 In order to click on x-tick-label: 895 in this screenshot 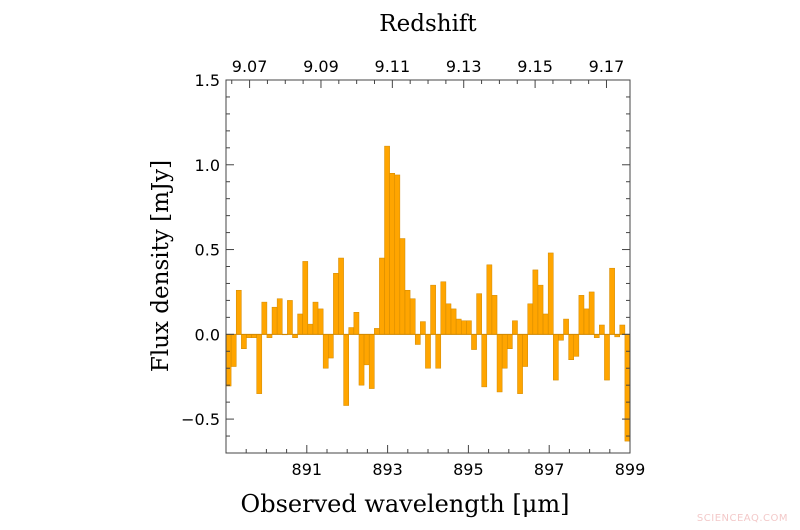, I will do `click(468, 469)`.